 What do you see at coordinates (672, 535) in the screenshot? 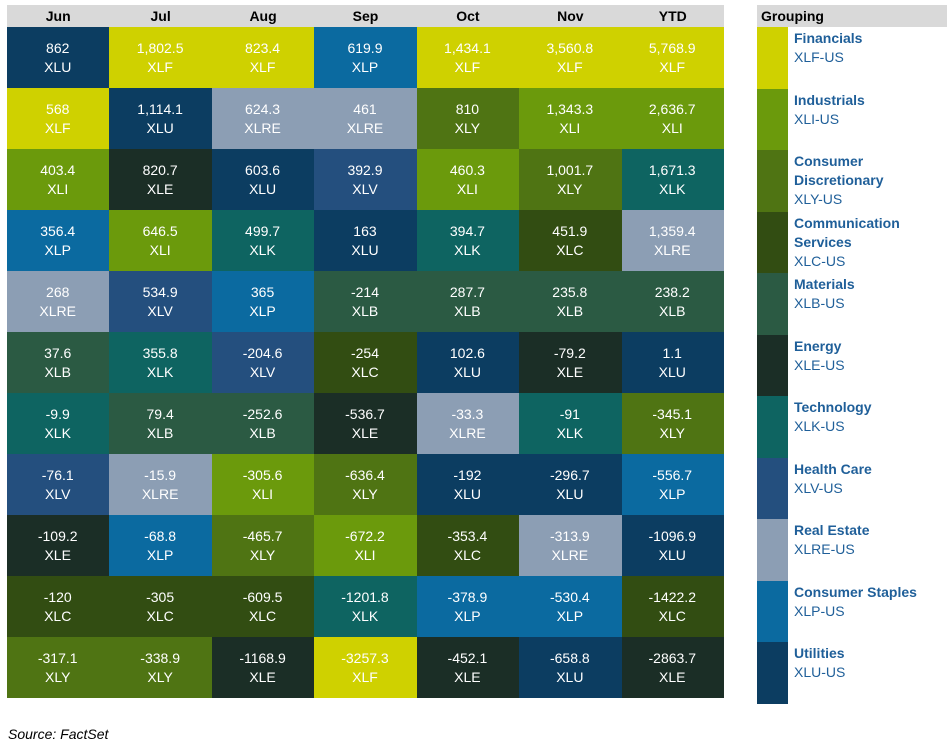
I see `cell-value: -1096.9` at bounding box center [672, 535].